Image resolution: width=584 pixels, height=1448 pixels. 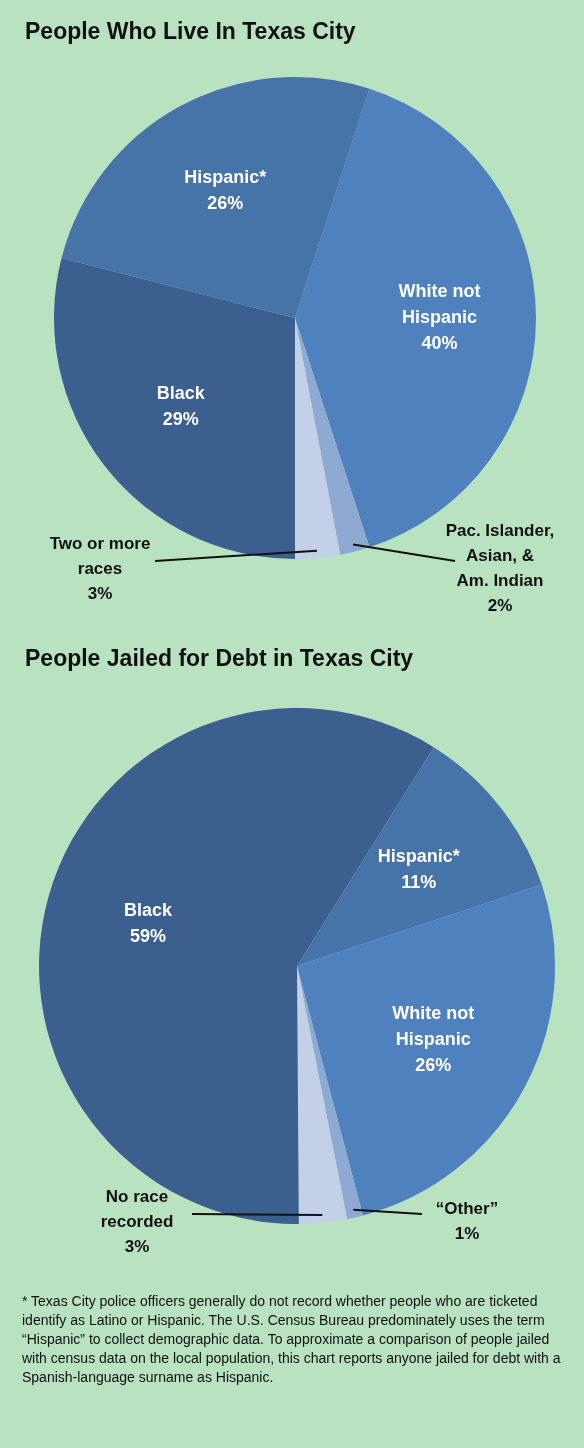 What do you see at coordinates (419, 882) in the screenshot?
I see `data-label: 11%` at bounding box center [419, 882].